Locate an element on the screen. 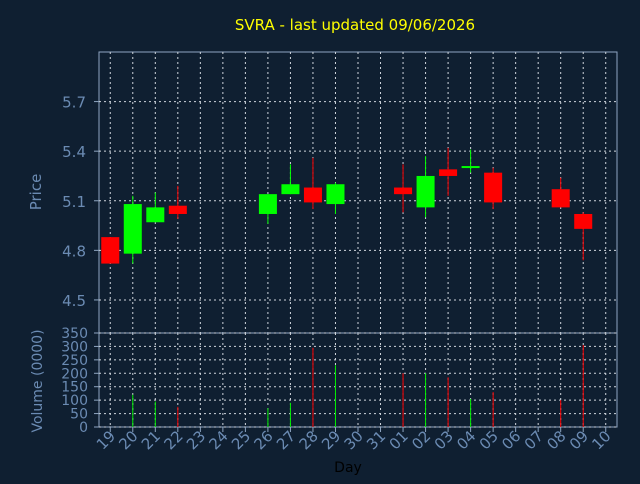  price-axis-label: Price is located at coordinates (36, 192).